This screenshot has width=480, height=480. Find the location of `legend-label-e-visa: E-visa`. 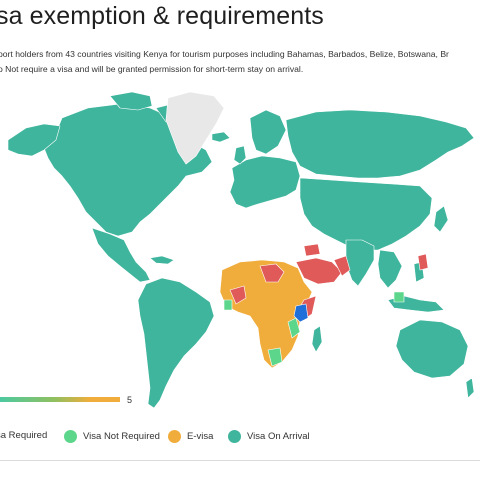

legend-label-e-visa: E-visa is located at coordinates (200, 436).